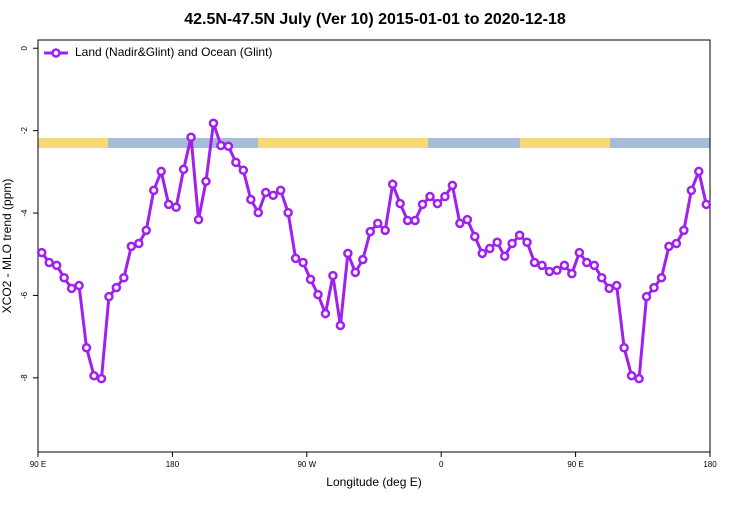 This screenshot has height=505, width=750. Describe the element at coordinates (24, 131) in the screenshot. I see `y-tick-label: -2` at that location.